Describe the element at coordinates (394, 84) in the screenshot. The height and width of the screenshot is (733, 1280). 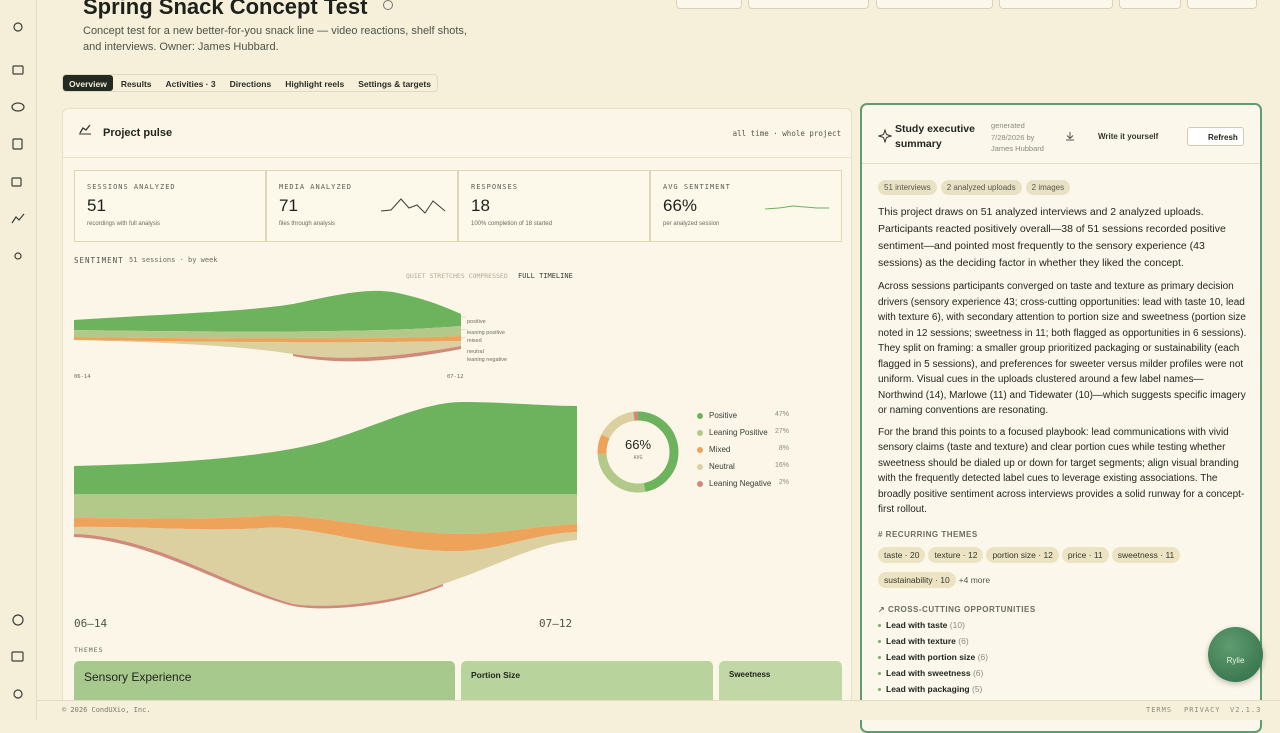
I see `tab: Settings & targets` at that location.